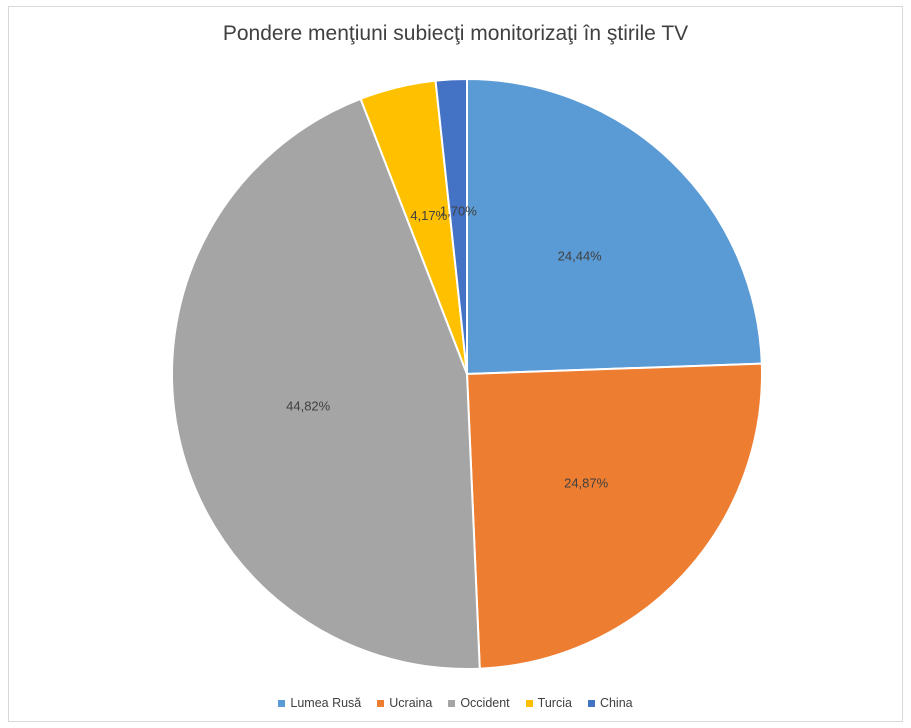  Describe the element at coordinates (411, 703) in the screenshot. I see `legend-label: Ucraina` at that location.